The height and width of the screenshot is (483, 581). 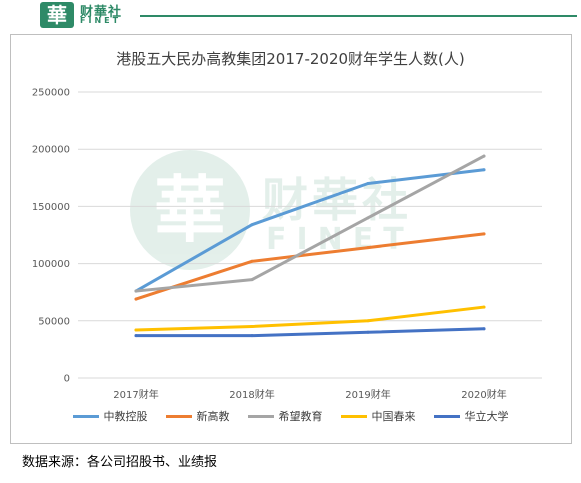 I want to click on chart-legend: 中教控股 新高教 希望教育 中国春来 华立大学, so click(x=290, y=416).